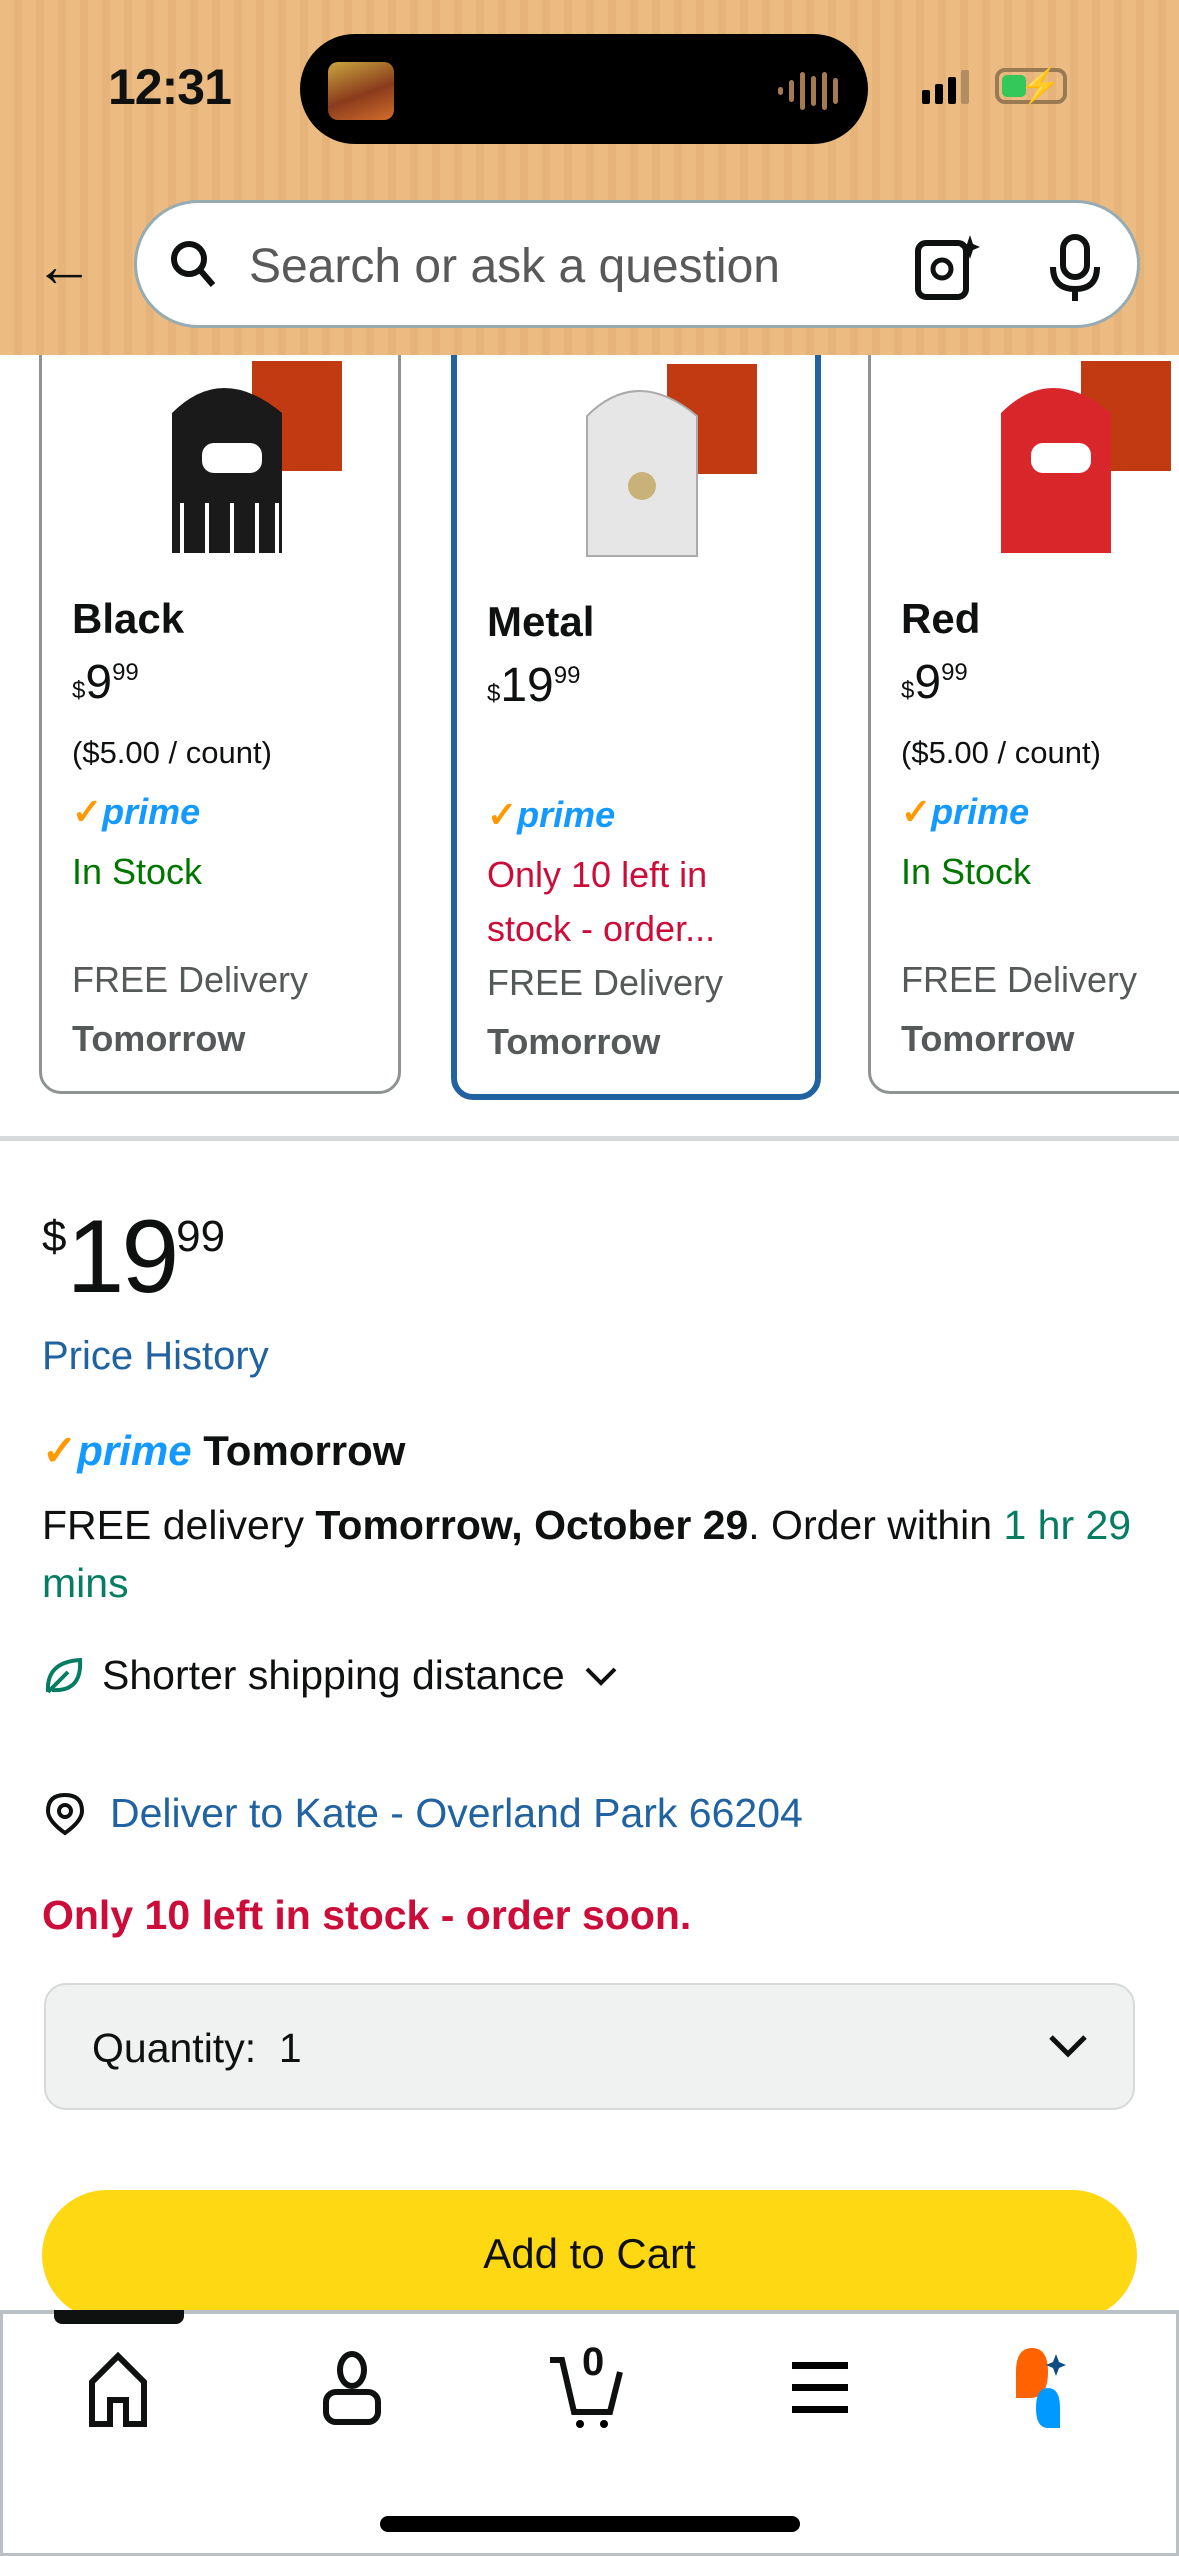 Image resolution: width=1179 pixels, height=2556 pixels. I want to click on home-icon, so click(118, 2388).